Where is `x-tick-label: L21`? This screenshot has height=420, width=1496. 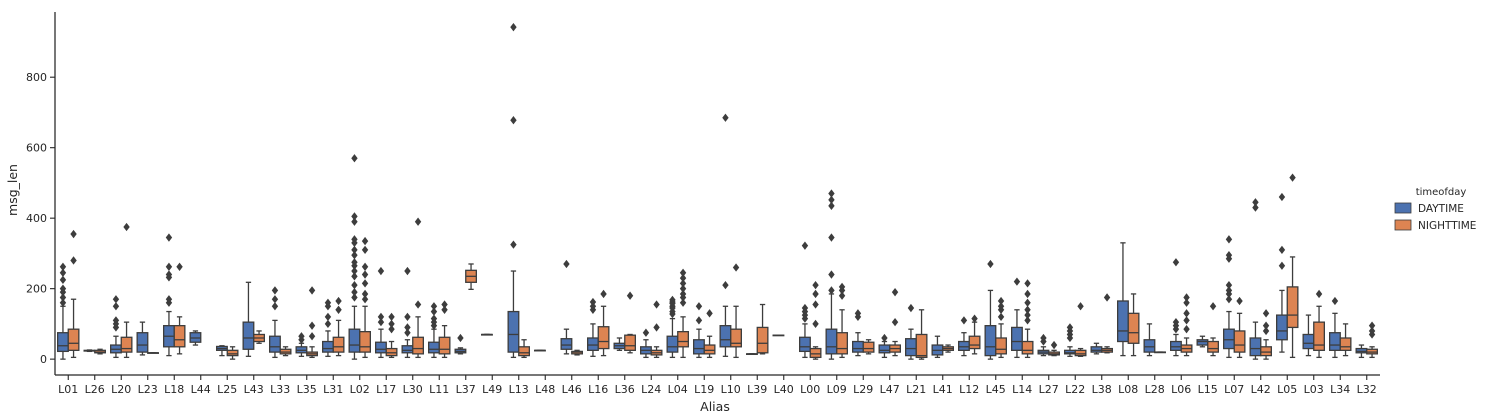
x-tick-label: L21 is located at coordinates (916, 389).